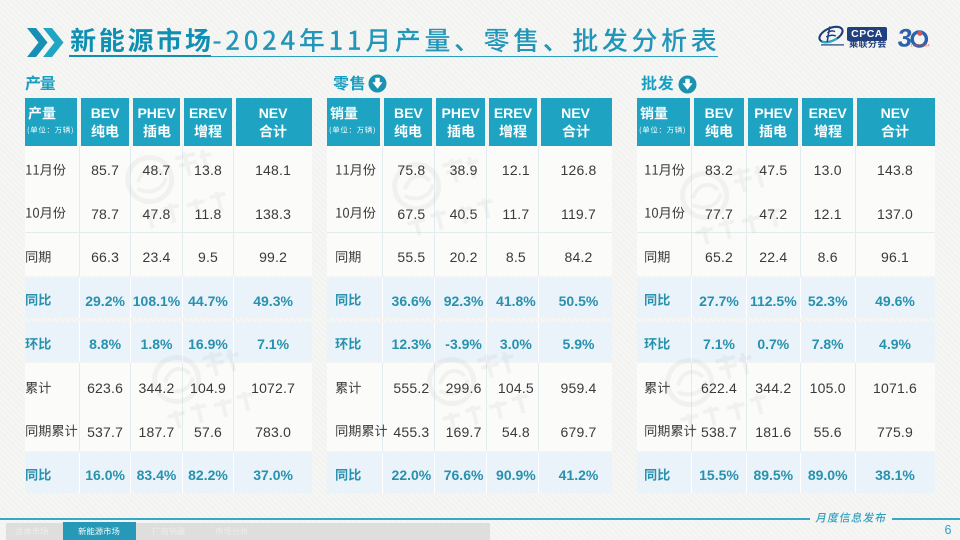  What do you see at coordinates (921, 44) in the screenshot?
I see `svg-text: 1994-2024` at bounding box center [921, 44].